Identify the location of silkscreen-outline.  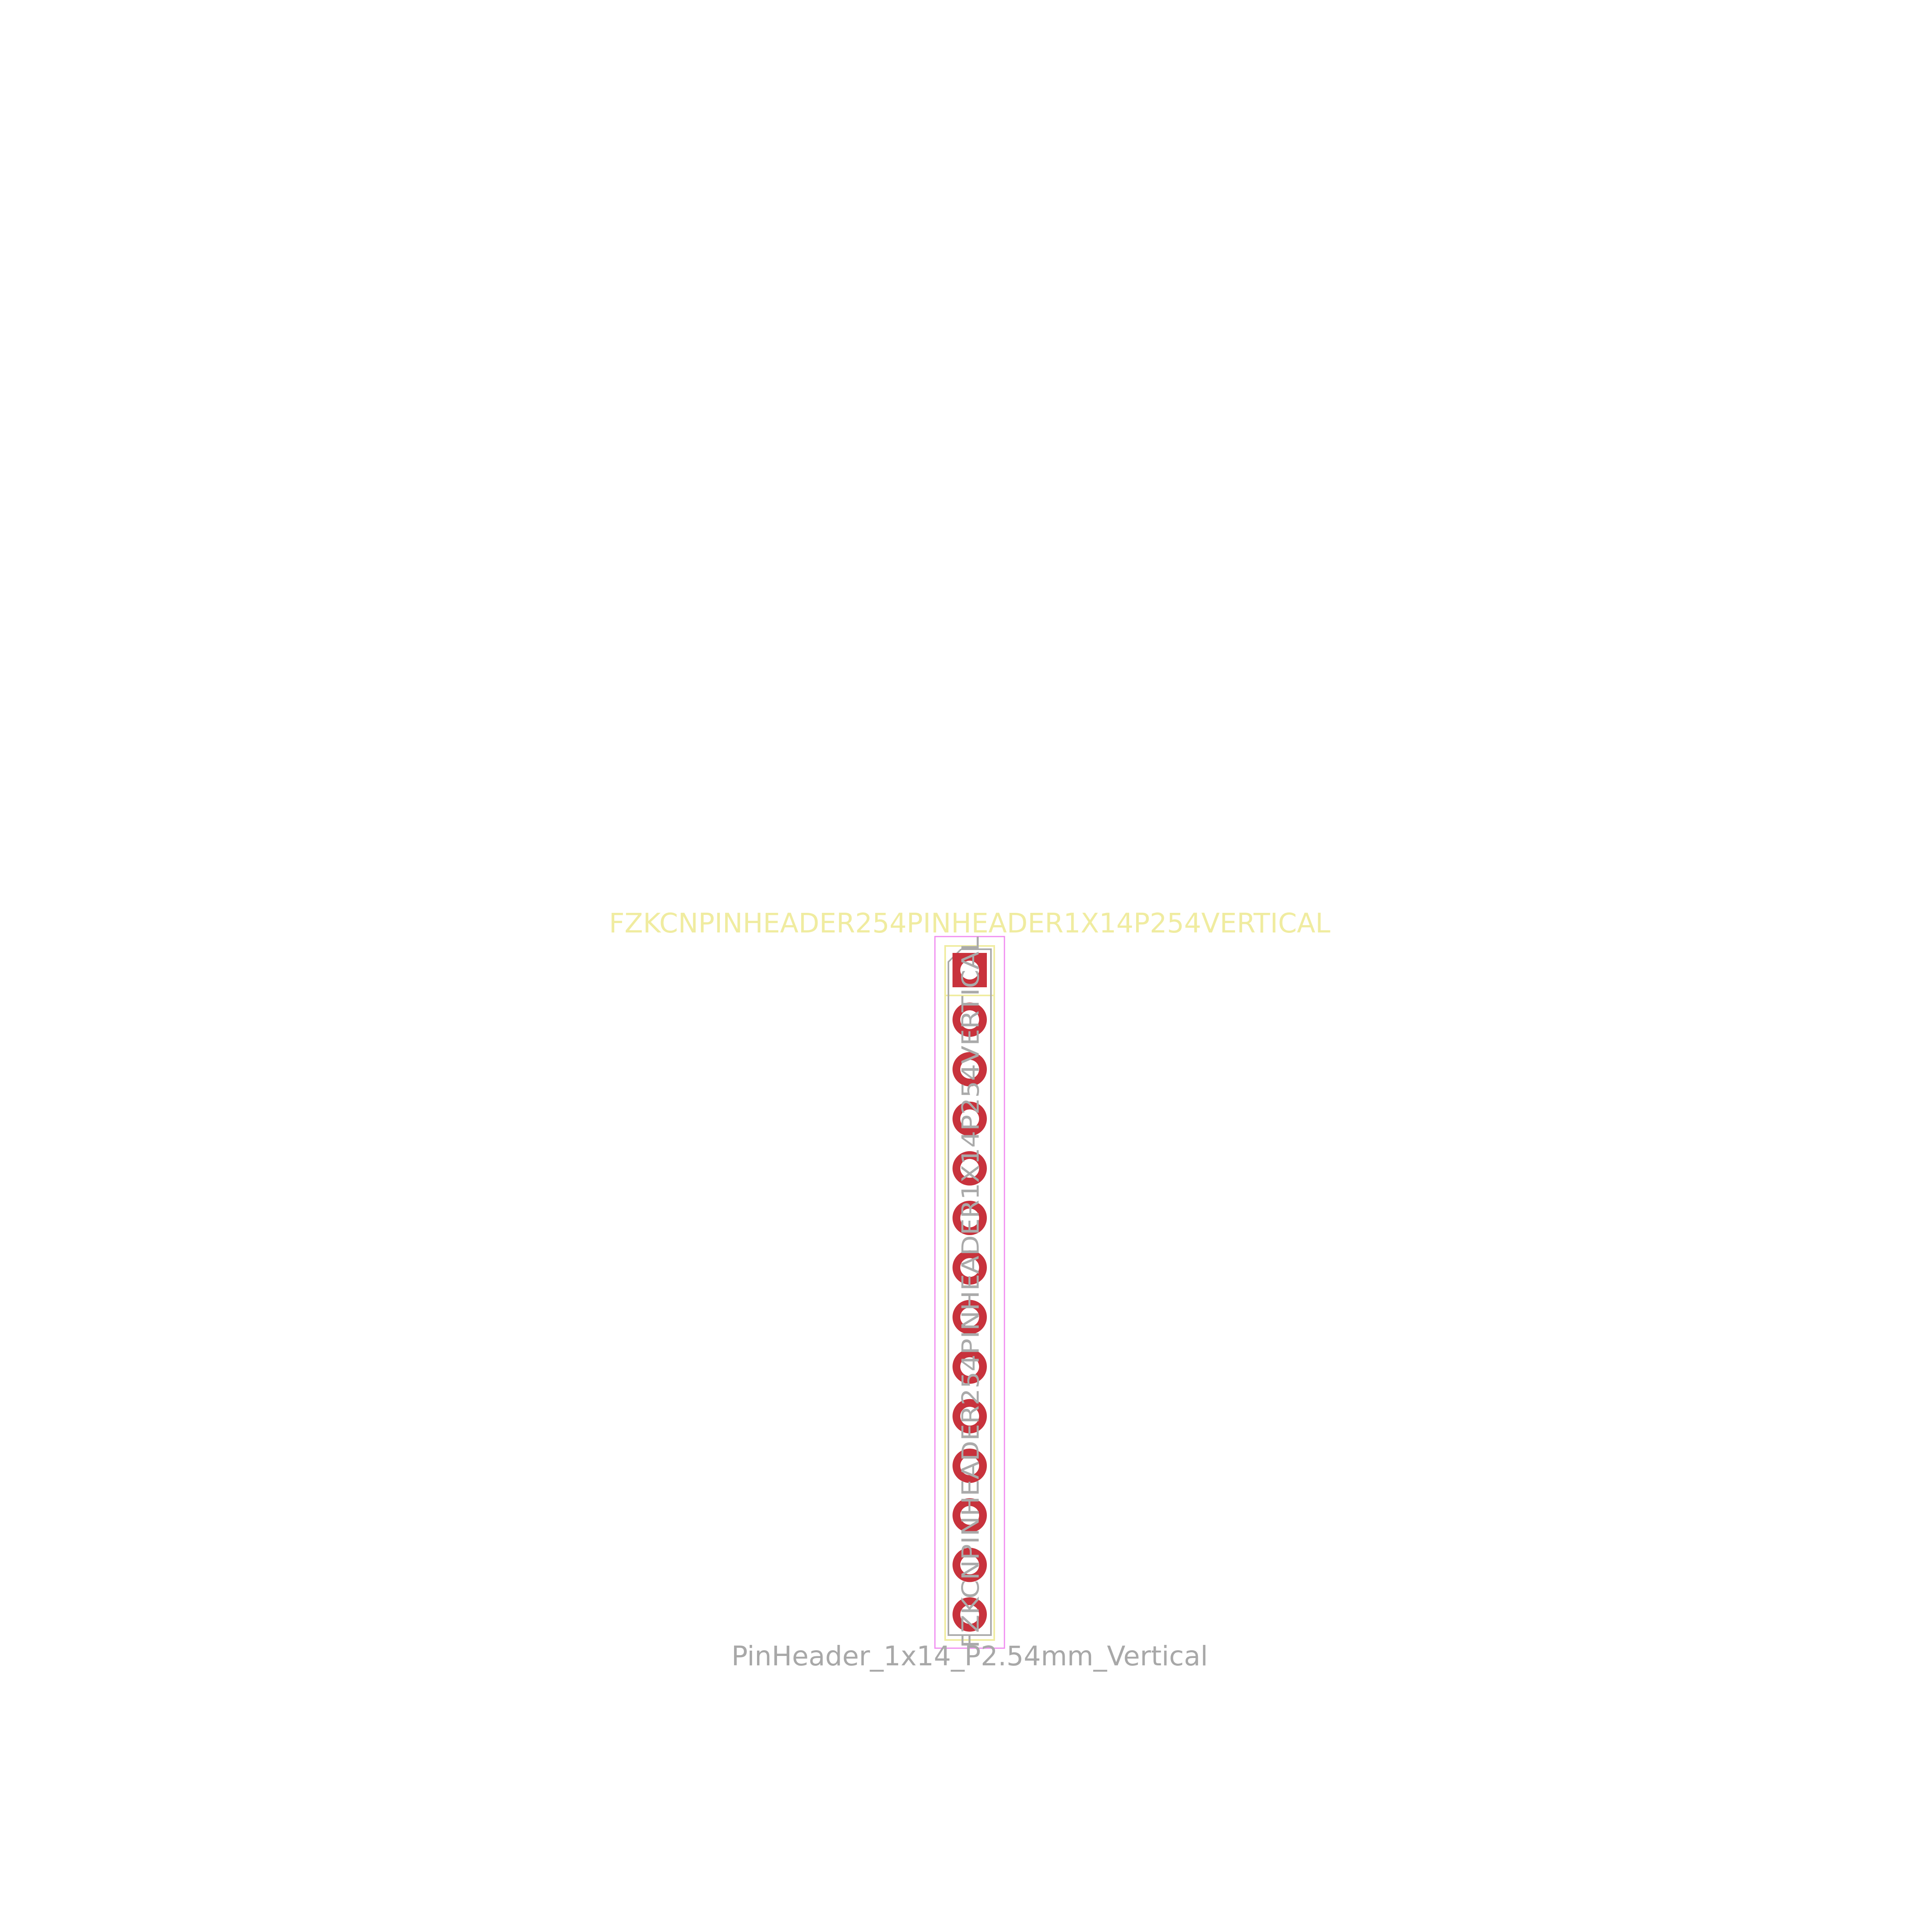
(970, 1293).